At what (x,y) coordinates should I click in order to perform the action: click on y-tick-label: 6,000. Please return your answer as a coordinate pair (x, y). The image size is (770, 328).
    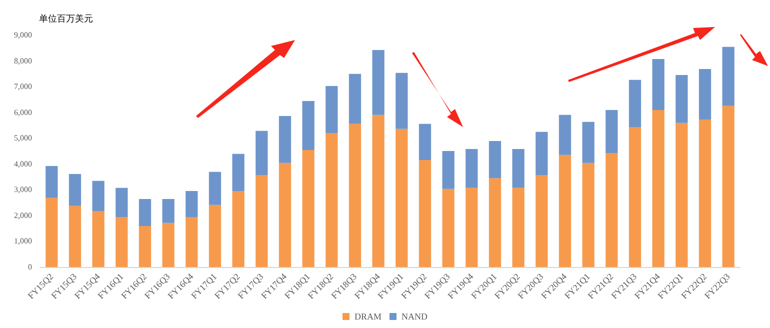
    Looking at the image, I should click on (23, 112).